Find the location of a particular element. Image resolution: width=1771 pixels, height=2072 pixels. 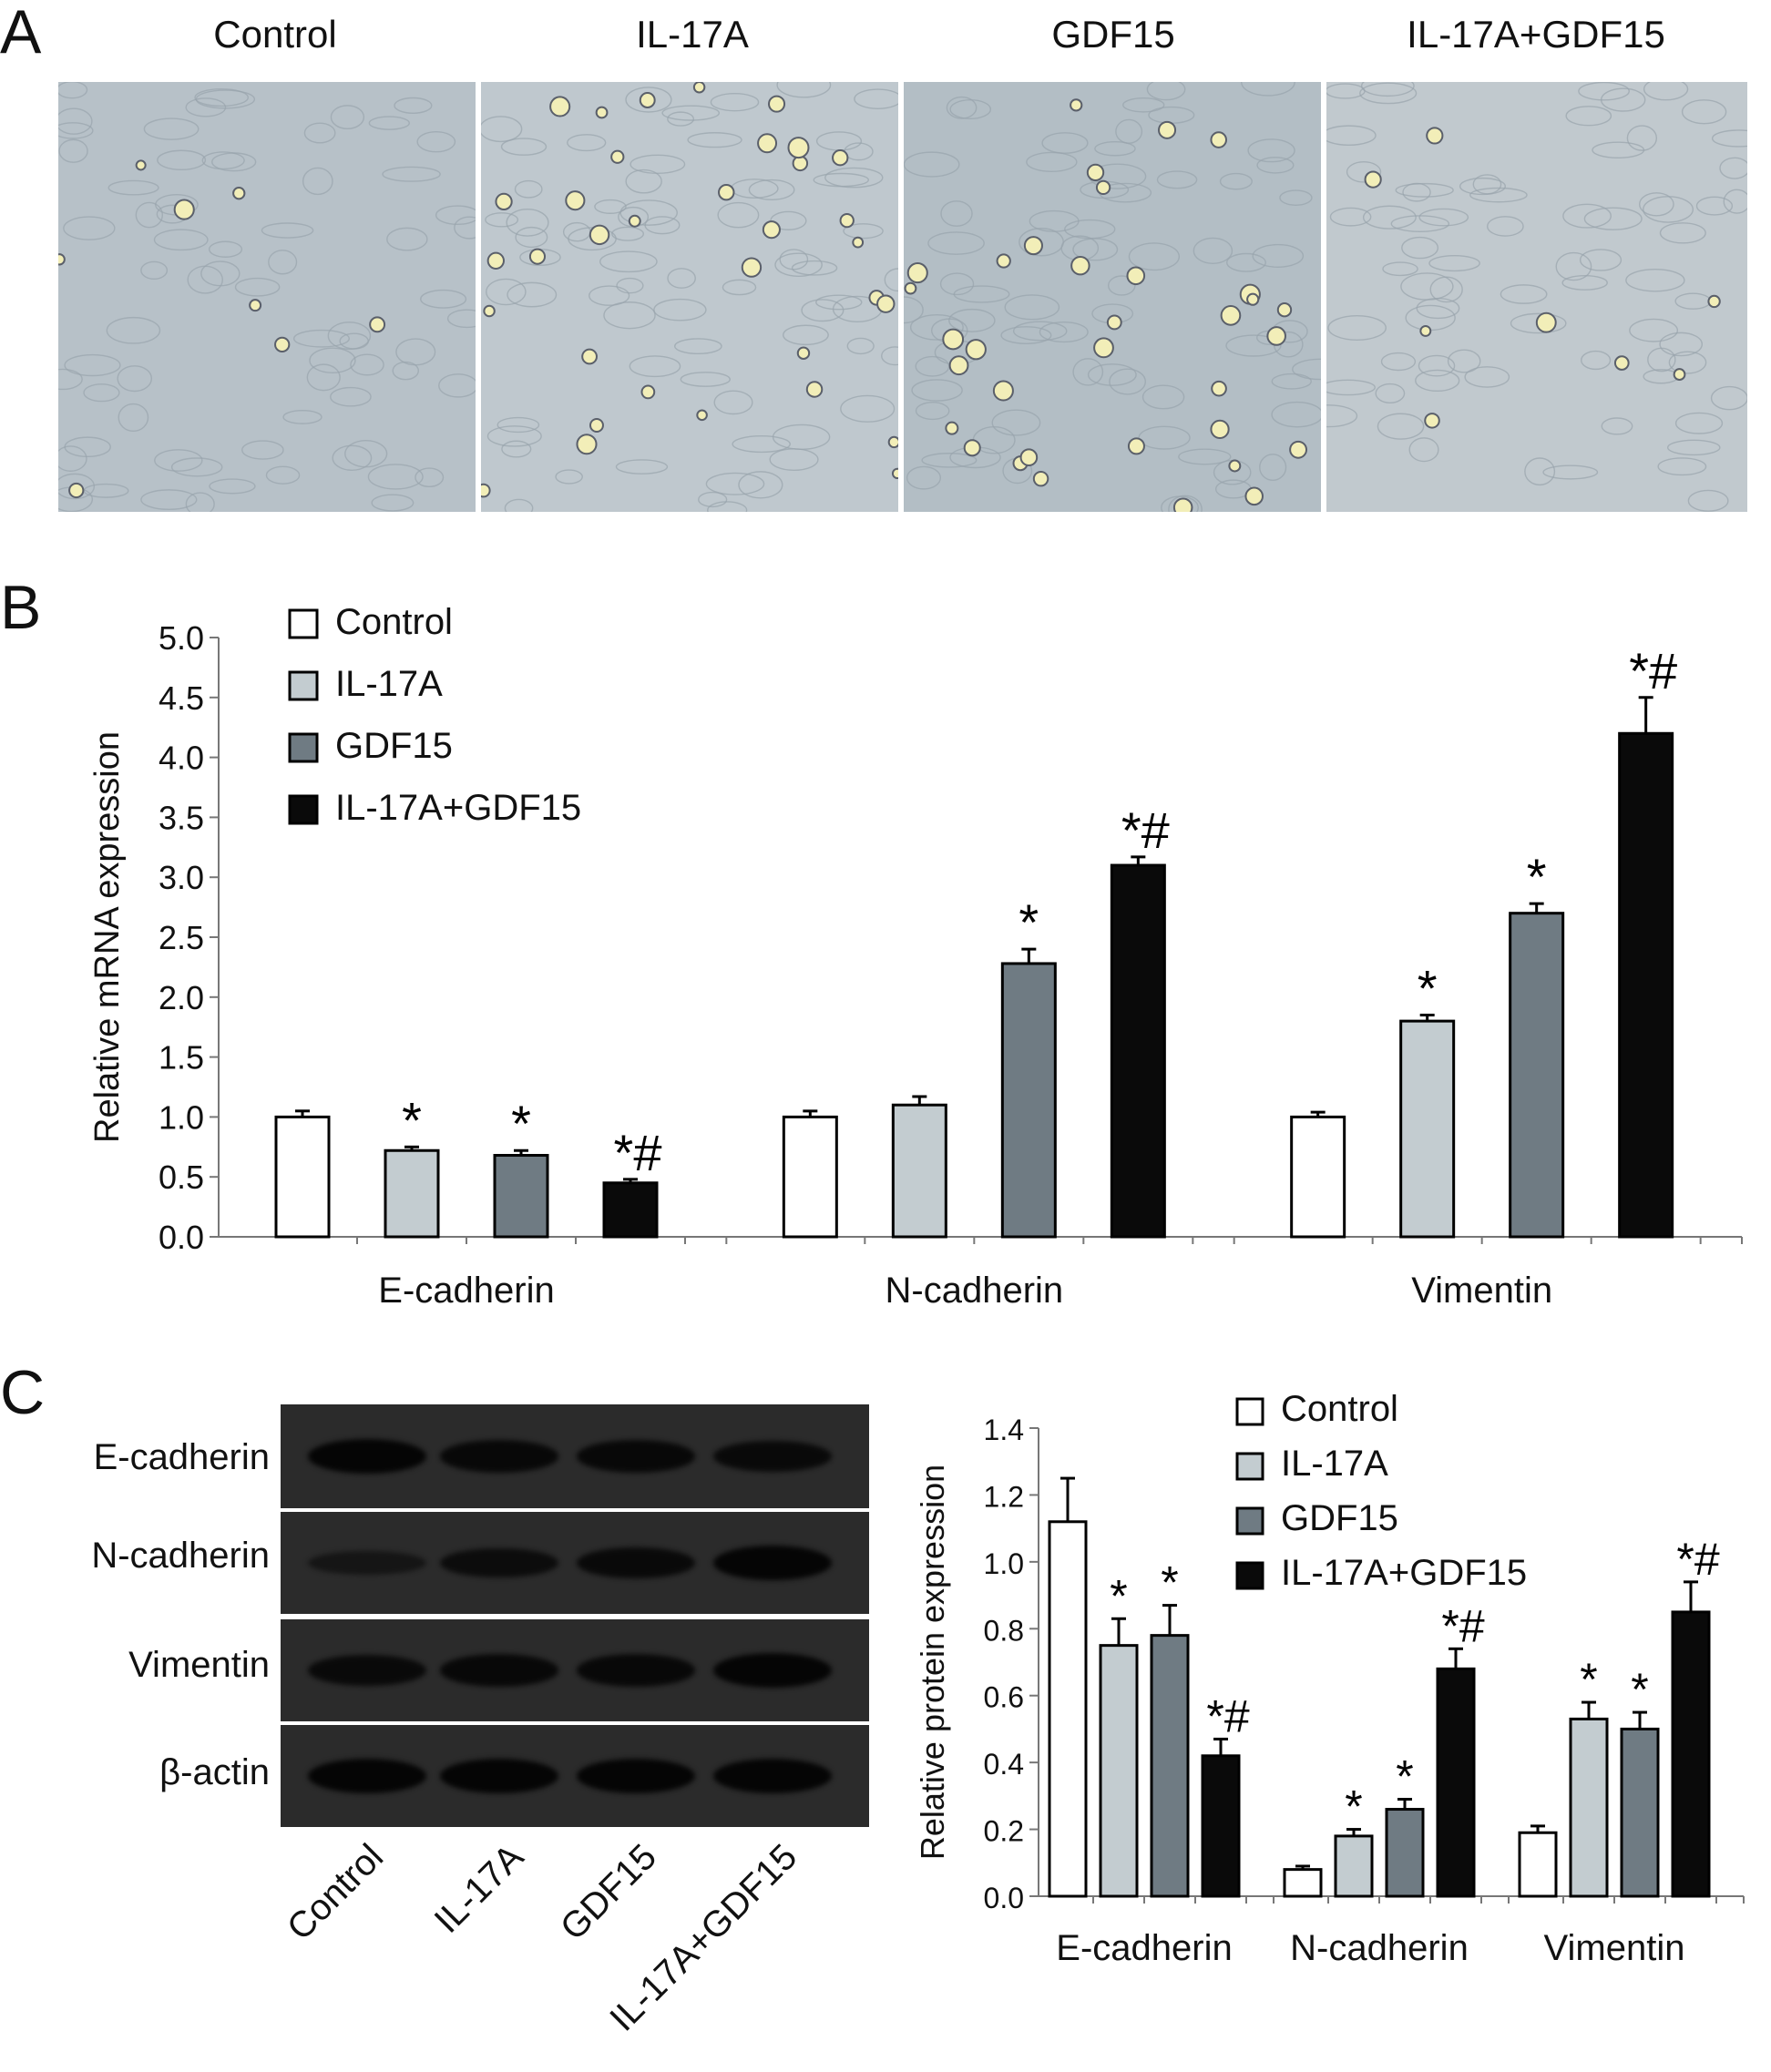

y-tick-label: 2.5 is located at coordinates (181, 938).